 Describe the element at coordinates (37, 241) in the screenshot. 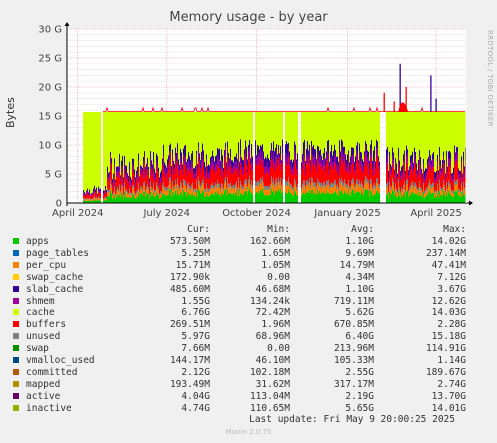

I see `legend-name: apps` at that location.